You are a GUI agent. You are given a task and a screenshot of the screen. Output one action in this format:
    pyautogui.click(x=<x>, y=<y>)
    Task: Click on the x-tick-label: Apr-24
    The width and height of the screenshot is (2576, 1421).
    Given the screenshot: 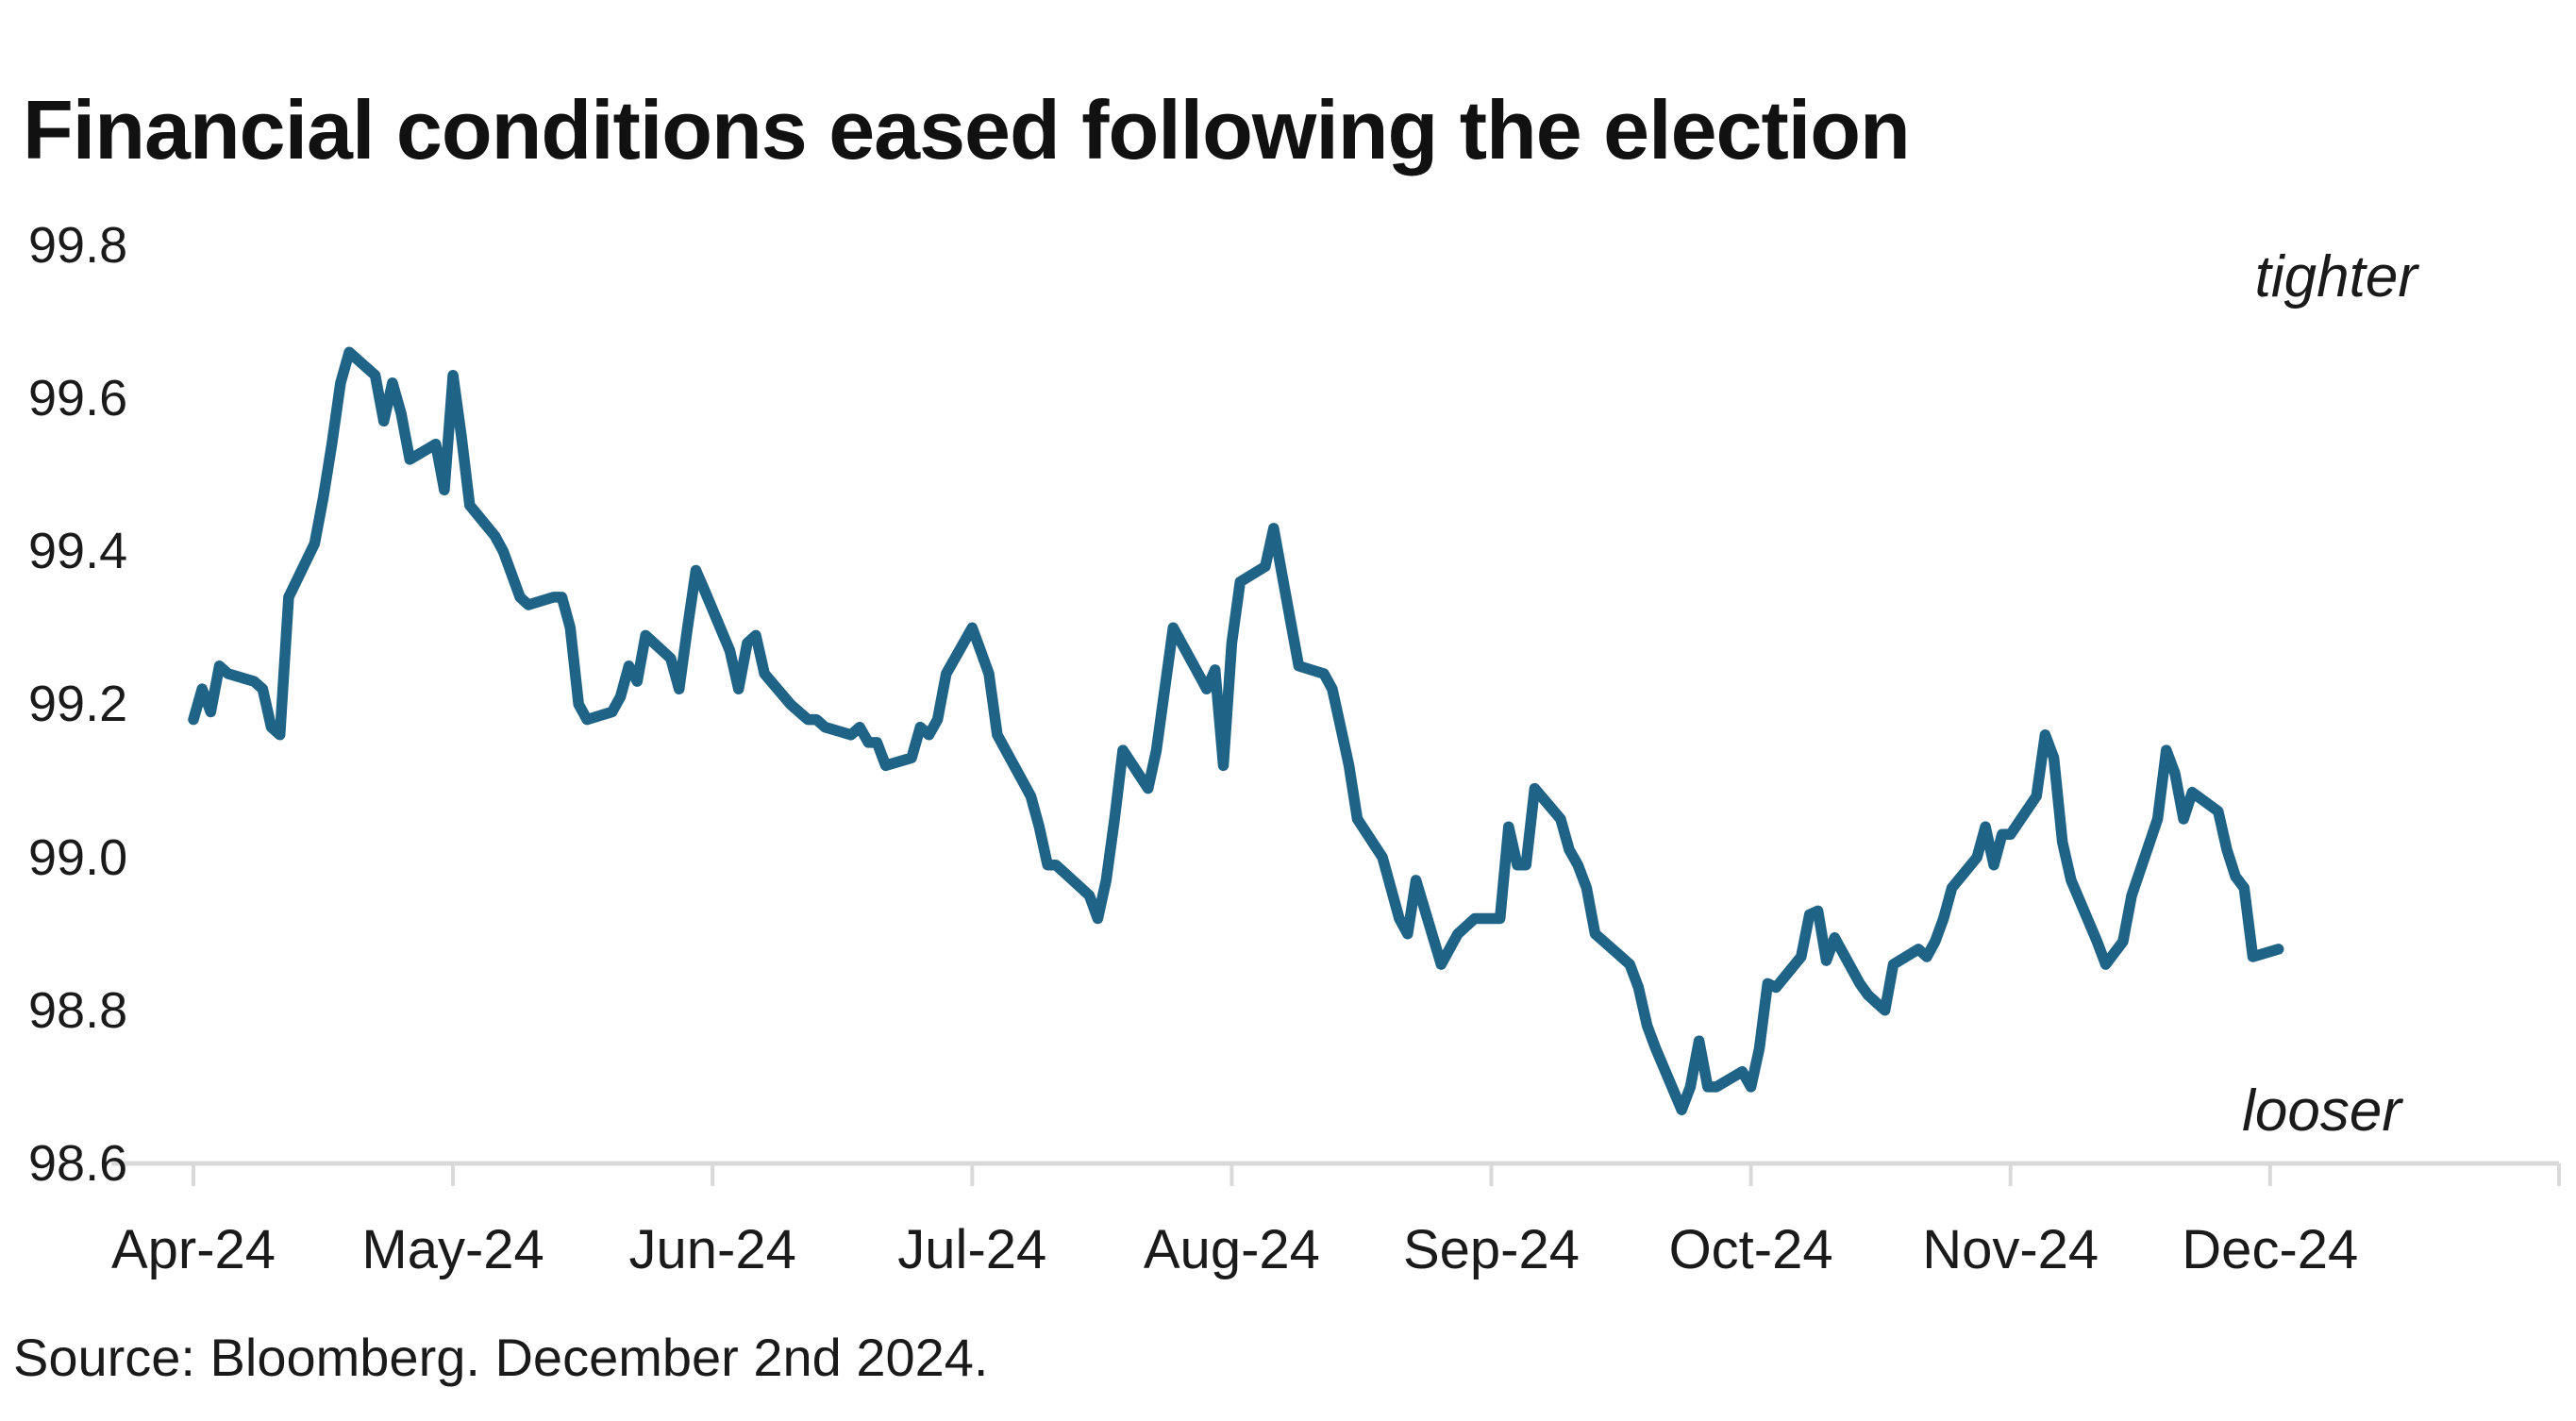 What is the action you would take?
    pyautogui.click(x=193, y=1250)
    